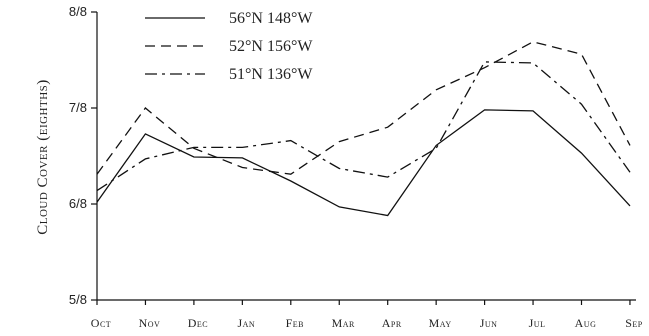 The image size is (649, 336). I want to click on legend-entry: 52°N 156°W, so click(271, 46).